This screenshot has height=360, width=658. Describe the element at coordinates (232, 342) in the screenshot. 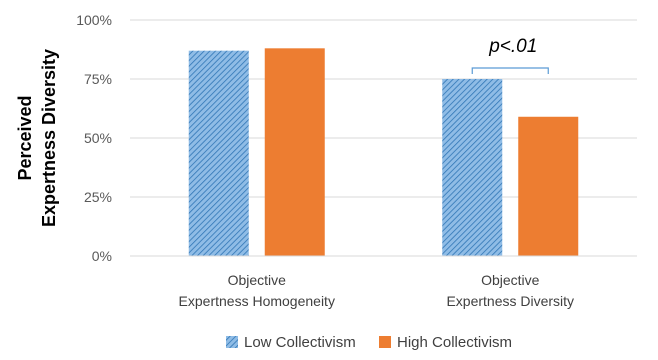

I see `legend-swatch-low-collectivism` at that location.